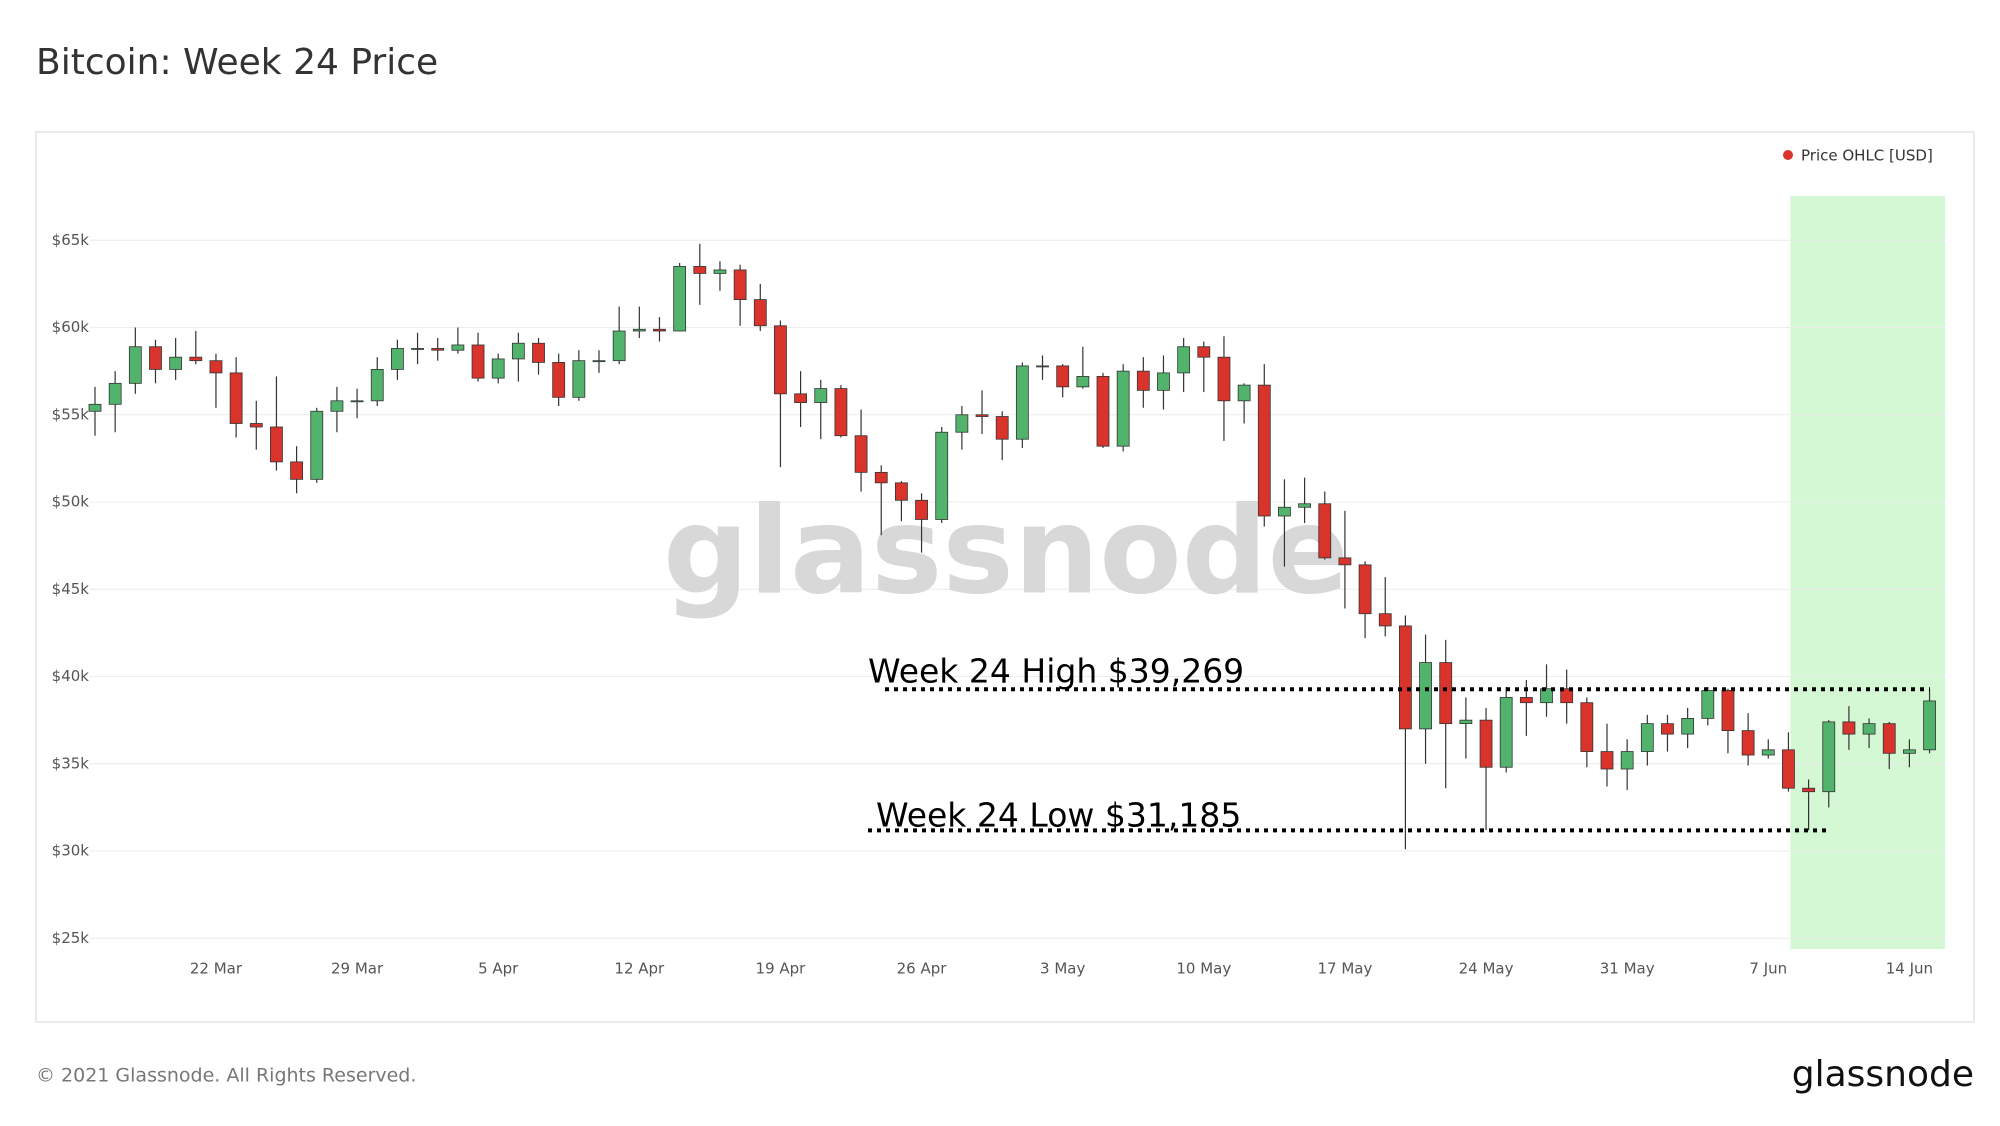  What do you see at coordinates (71, 938) in the screenshot?
I see `y-tick-label: $25k` at bounding box center [71, 938].